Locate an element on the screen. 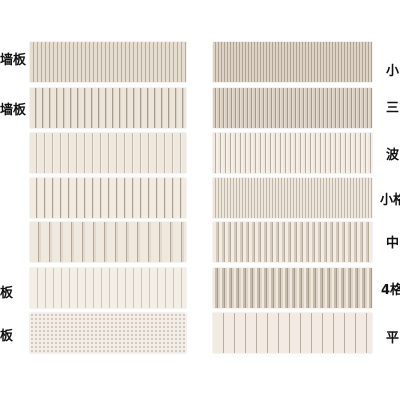  label: 波 is located at coordinates (393, 155).